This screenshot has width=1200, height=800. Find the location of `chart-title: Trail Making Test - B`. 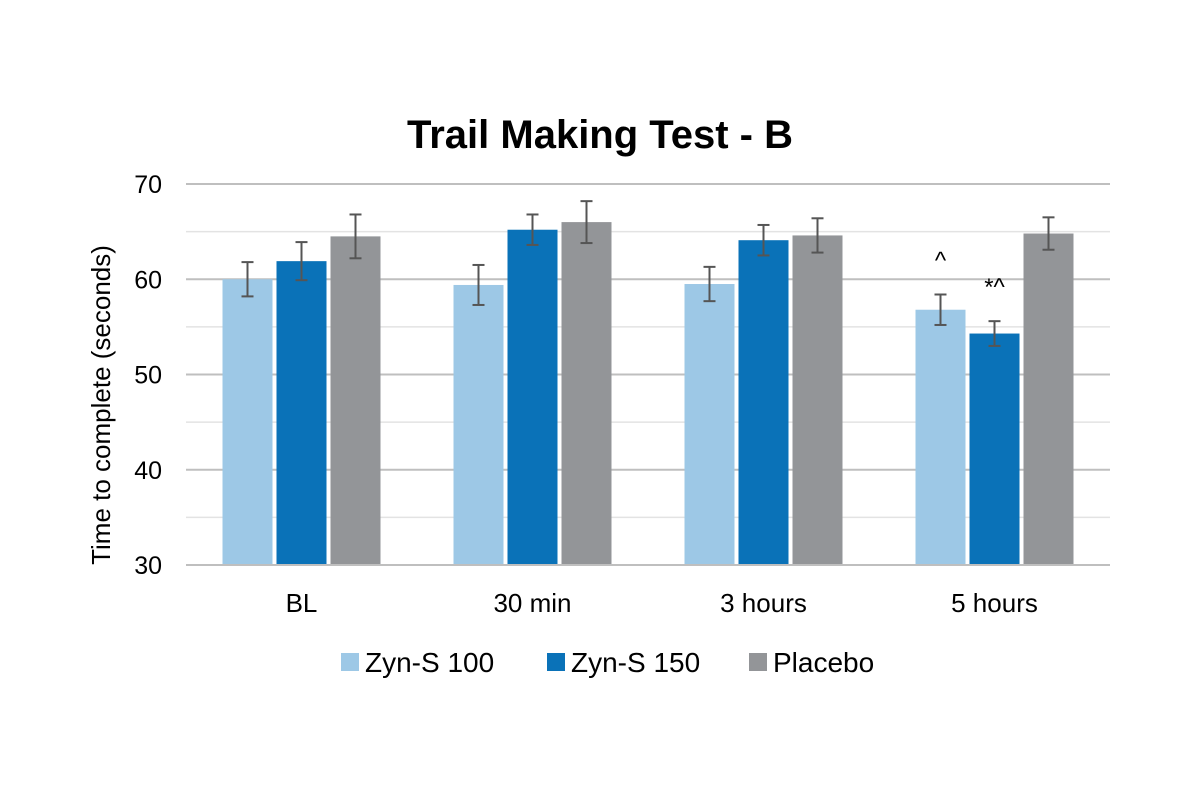

chart-title: Trail Making Test - B is located at coordinates (600, 135).